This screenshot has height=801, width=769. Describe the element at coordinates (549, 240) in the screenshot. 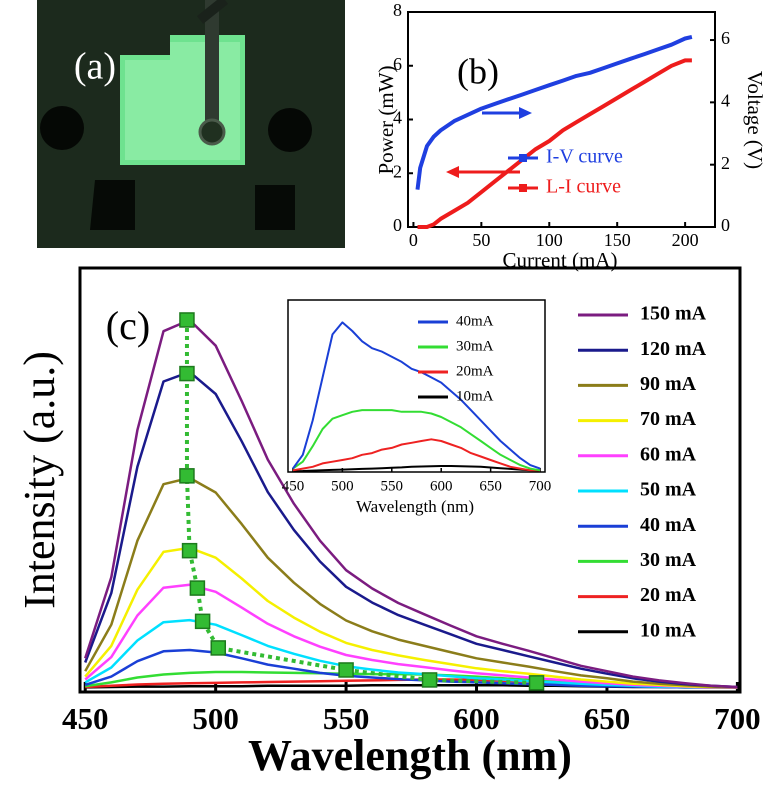

I see `x-tick-label: 100` at that location.